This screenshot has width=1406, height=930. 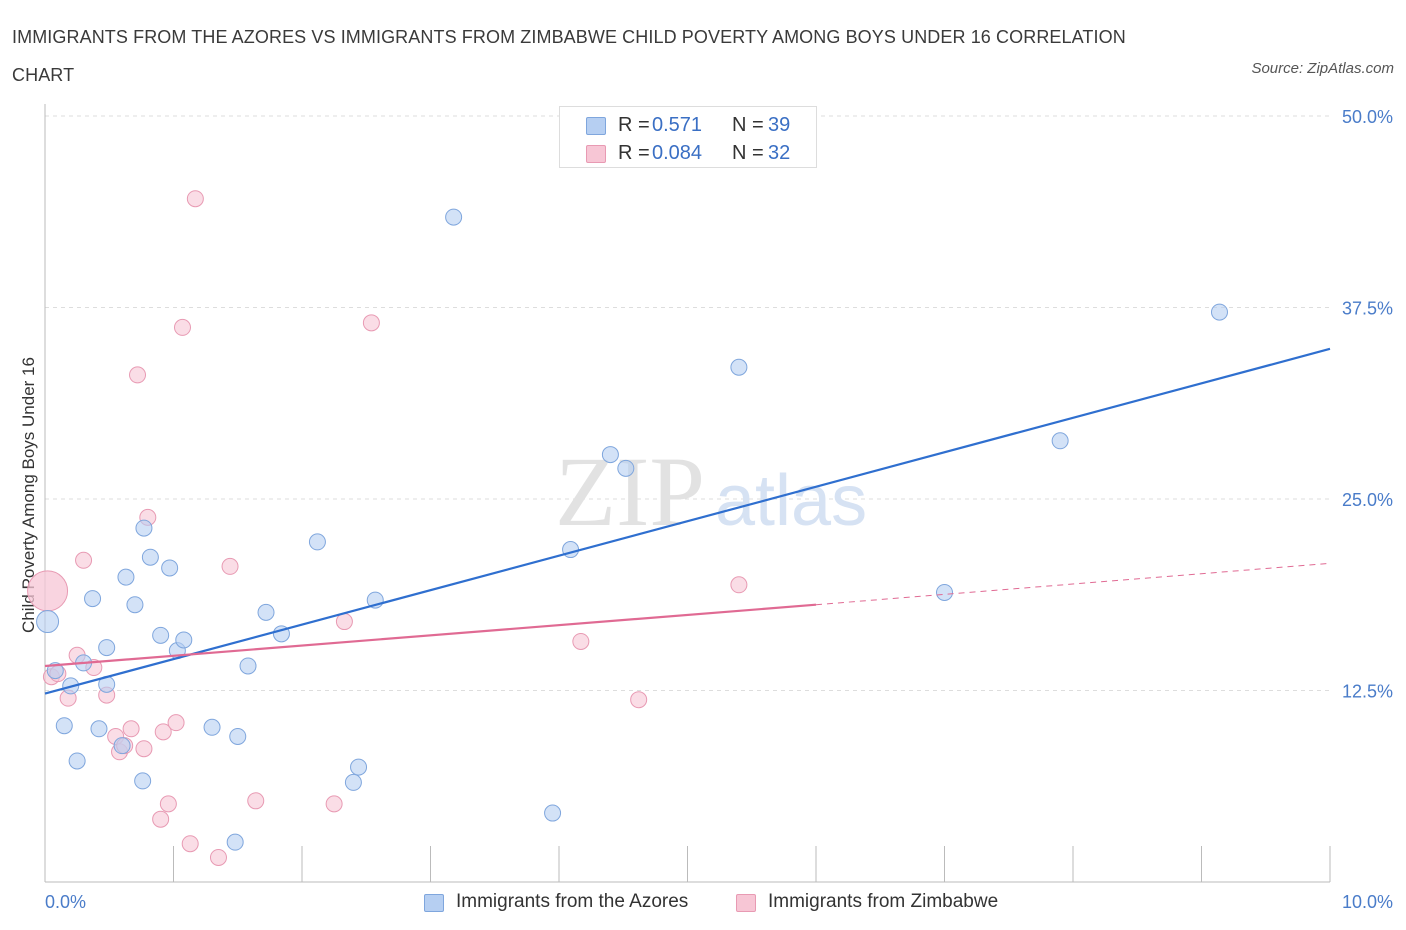 I want to click on legend-row-azores: R = 0.571 N = 39, so click(x=688, y=125).